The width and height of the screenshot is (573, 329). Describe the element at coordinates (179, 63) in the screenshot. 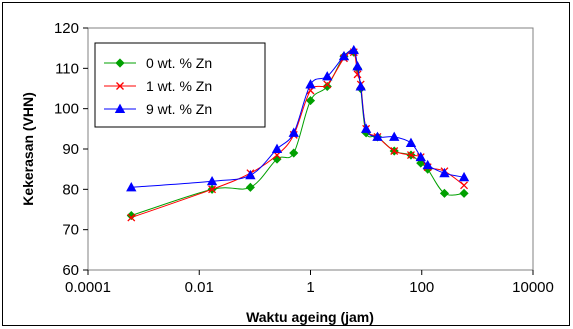

I see `legend-label: 0 wt. % Zn` at that location.